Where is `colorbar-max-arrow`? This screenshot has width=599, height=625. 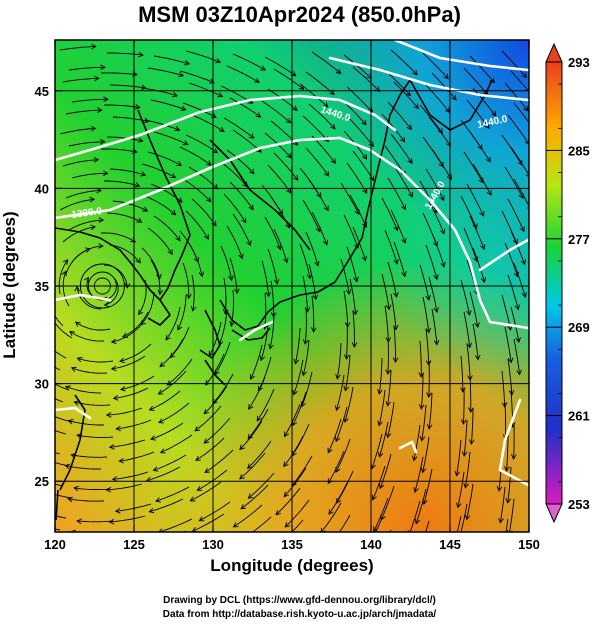 colorbar-max-arrow is located at coordinates (554, 52).